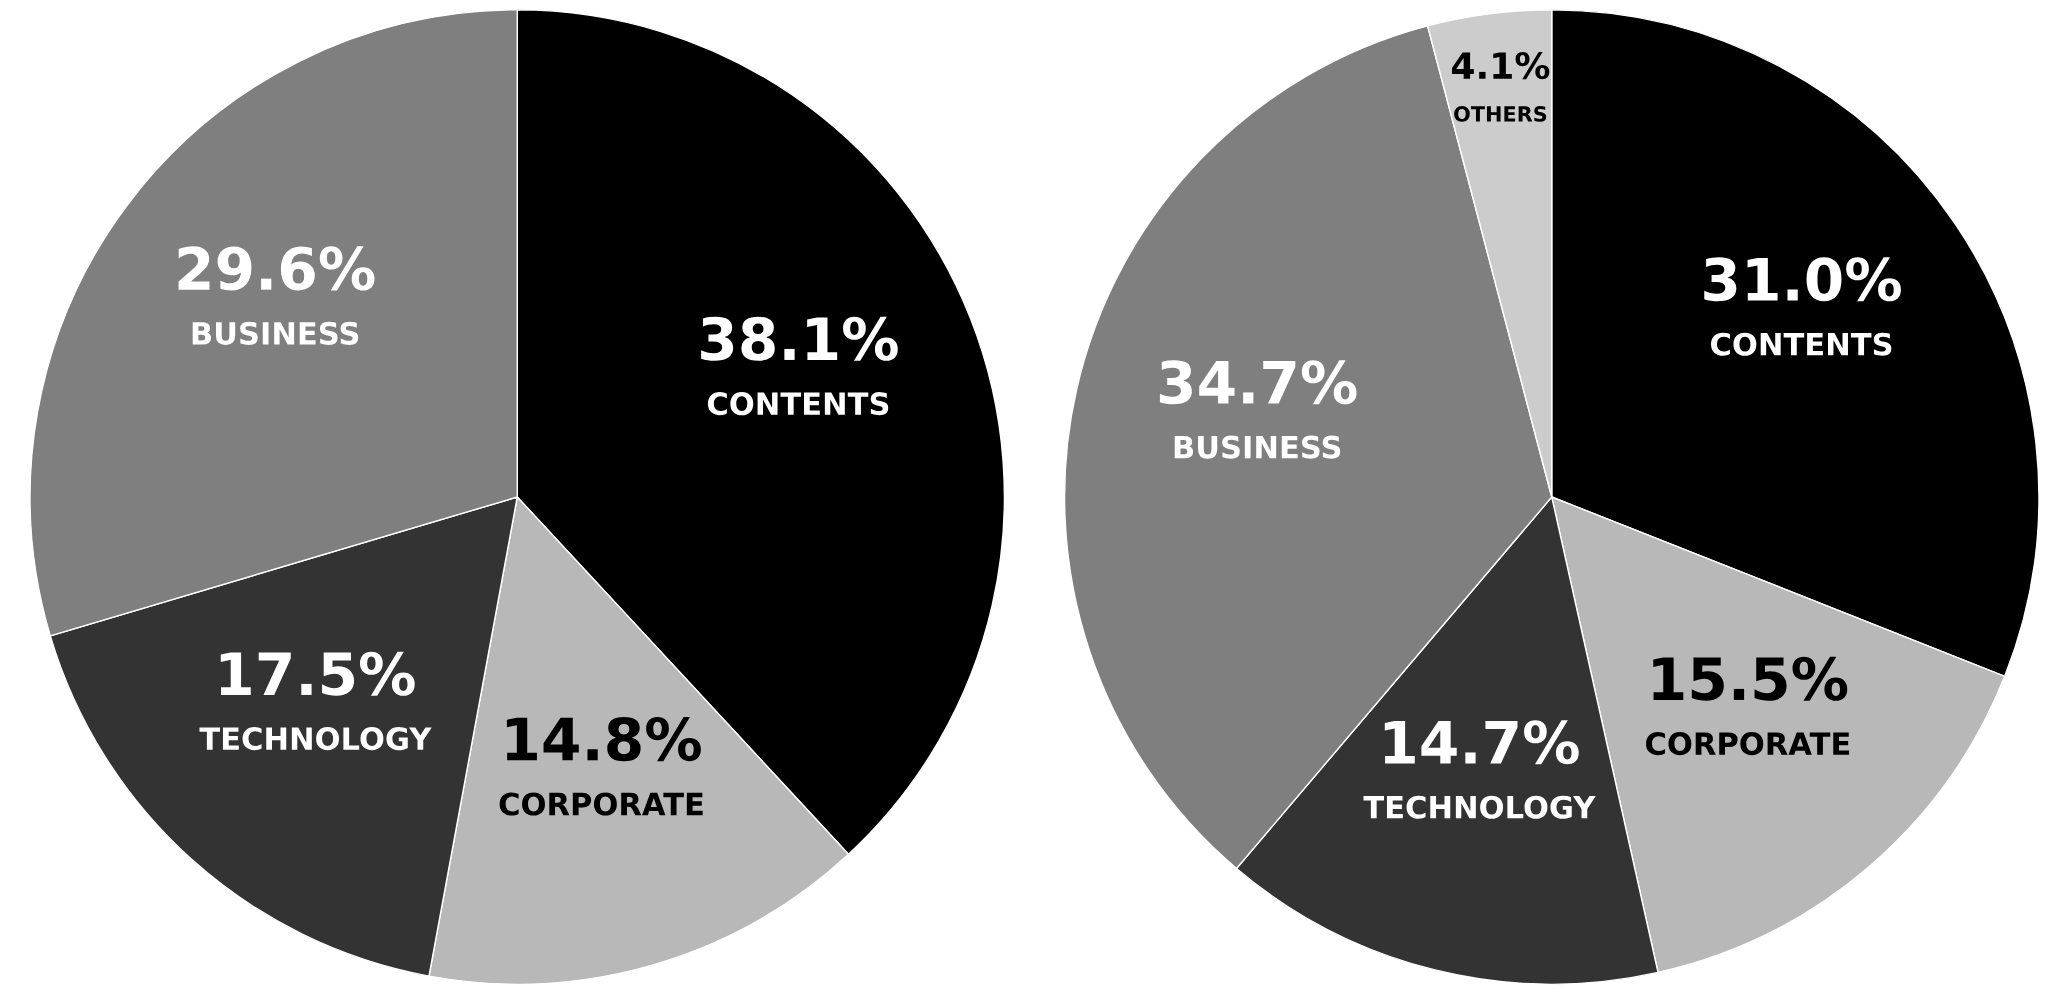  What do you see at coordinates (603, 739) in the screenshot?
I see `data-label: 14.8%` at bounding box center [603, 739].